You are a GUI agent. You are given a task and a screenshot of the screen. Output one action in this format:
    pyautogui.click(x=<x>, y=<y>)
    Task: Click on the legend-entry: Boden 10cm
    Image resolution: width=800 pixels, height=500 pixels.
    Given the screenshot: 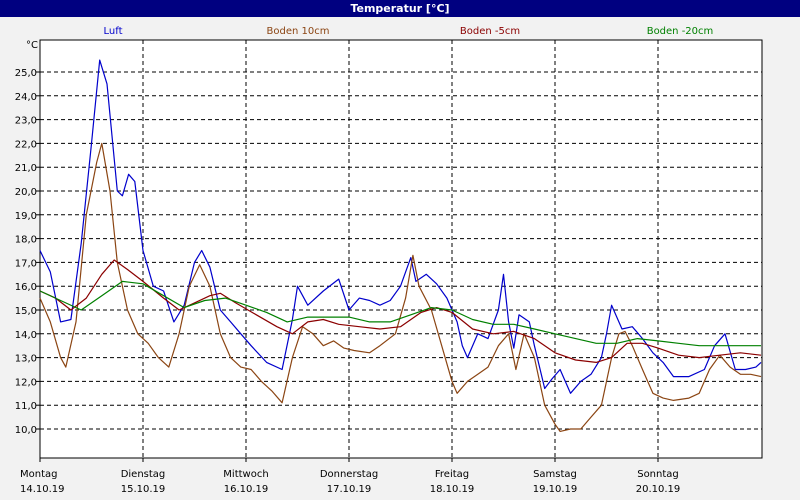 What is the action you would take?
    pyautogui.click(x=298, y=31)
    